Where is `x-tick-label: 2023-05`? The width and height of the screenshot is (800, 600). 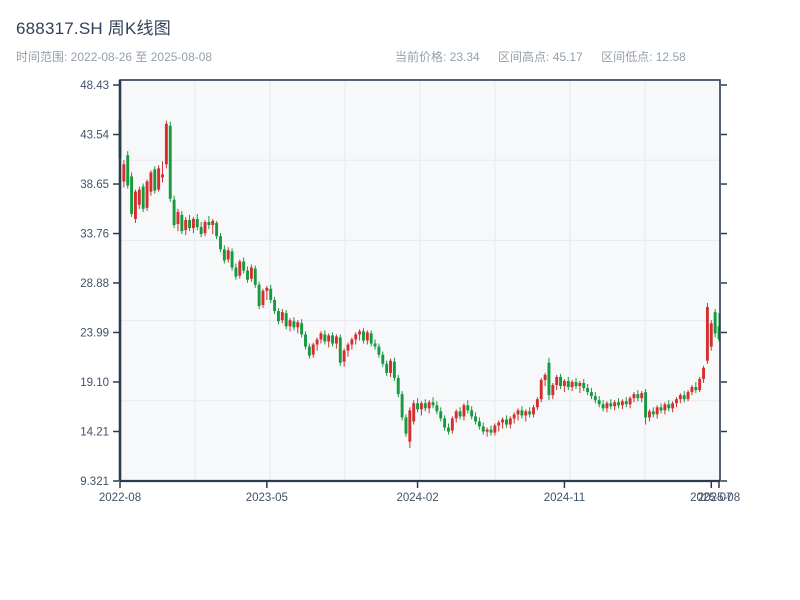 x-tick-label: 2023-05 is located at coordinates (267, 498).